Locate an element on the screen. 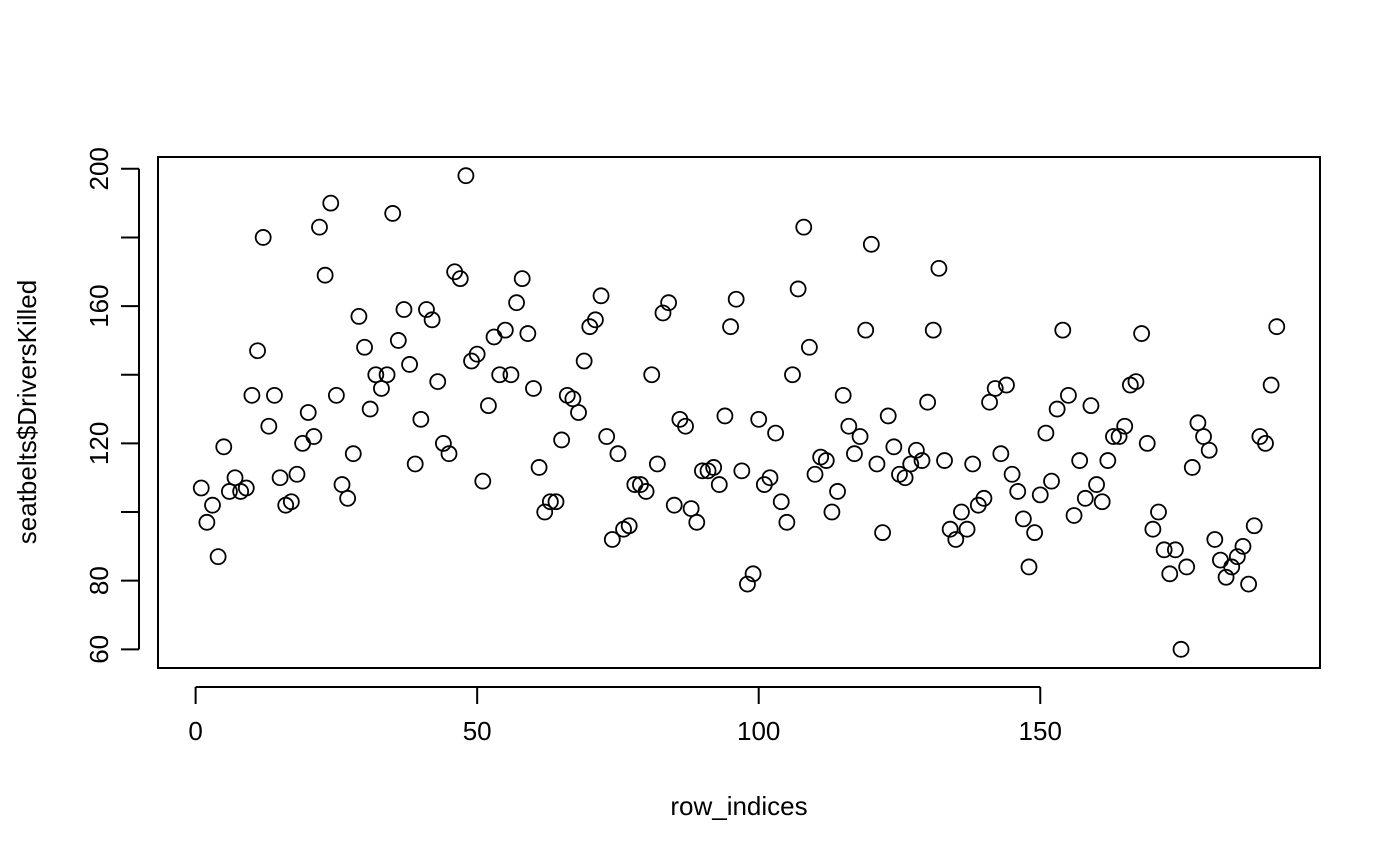 This screenshot has width=1400, height=865. y-axis-label: seatbelts$DriversKilled is located at coordinates (27, 412).